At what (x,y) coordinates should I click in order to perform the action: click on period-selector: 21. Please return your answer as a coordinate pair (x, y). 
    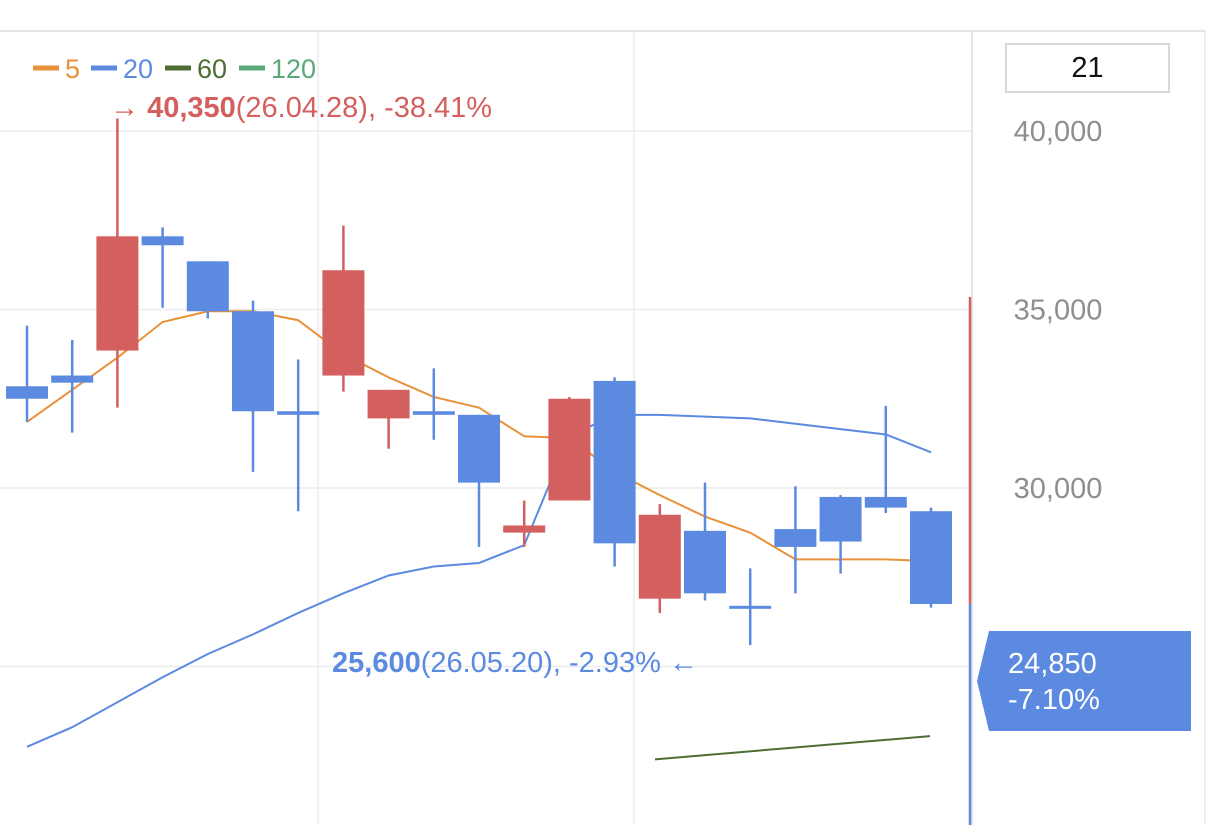
    Looking at the image, I should click on (1087, 68).